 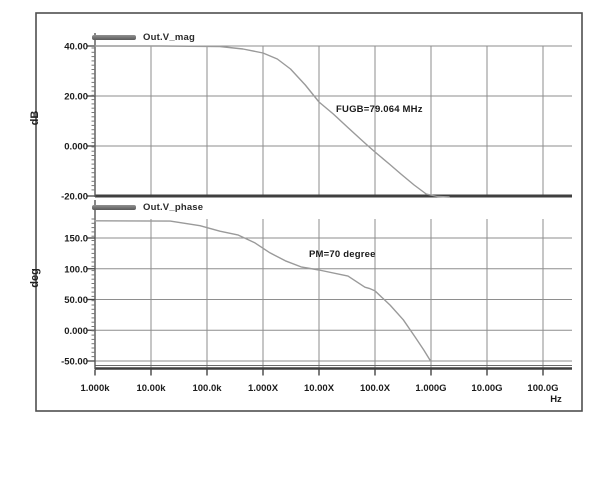 What do you see at coordinates (430, 388) in the screenshot?
I see `x-tick-label: 1.000G` at bounding box center [430, 388].